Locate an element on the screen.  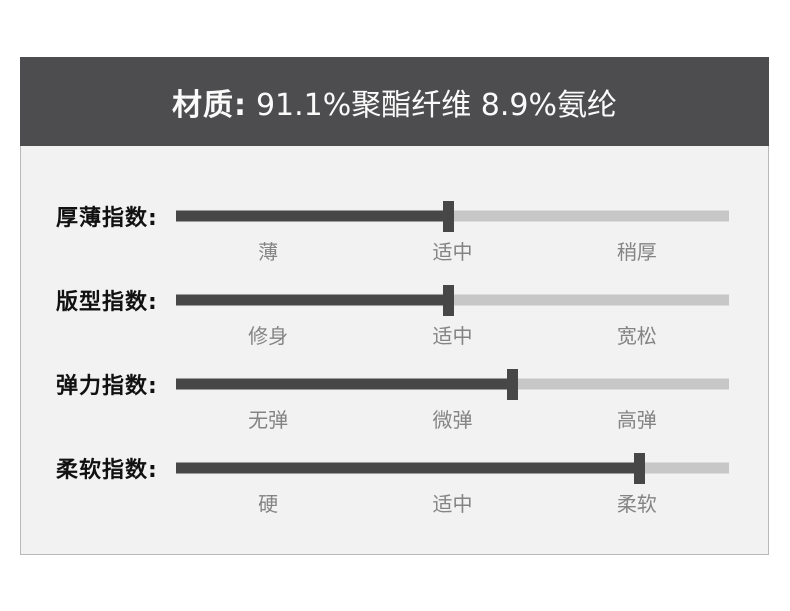
slider-row-label: 版型指数: is located at coordinates (107, 302).